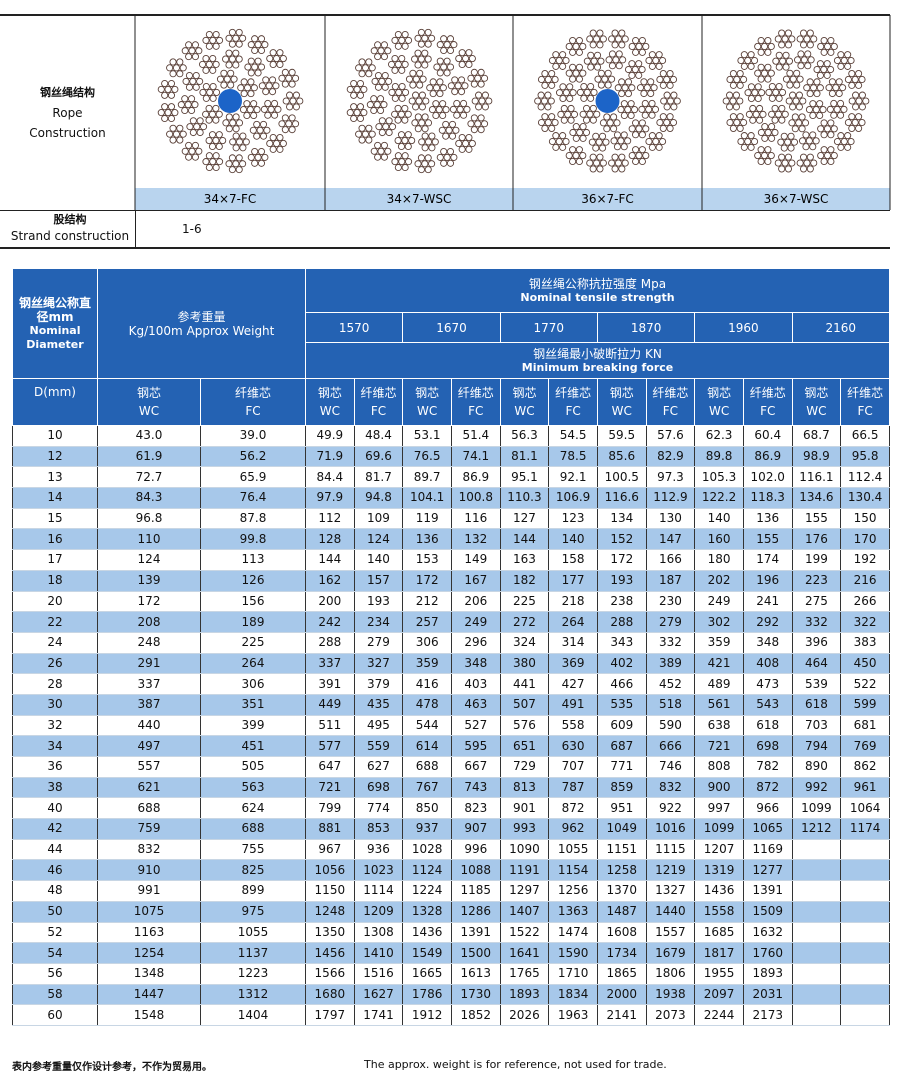  I want to click on cell: 1456, so click(330, 953).